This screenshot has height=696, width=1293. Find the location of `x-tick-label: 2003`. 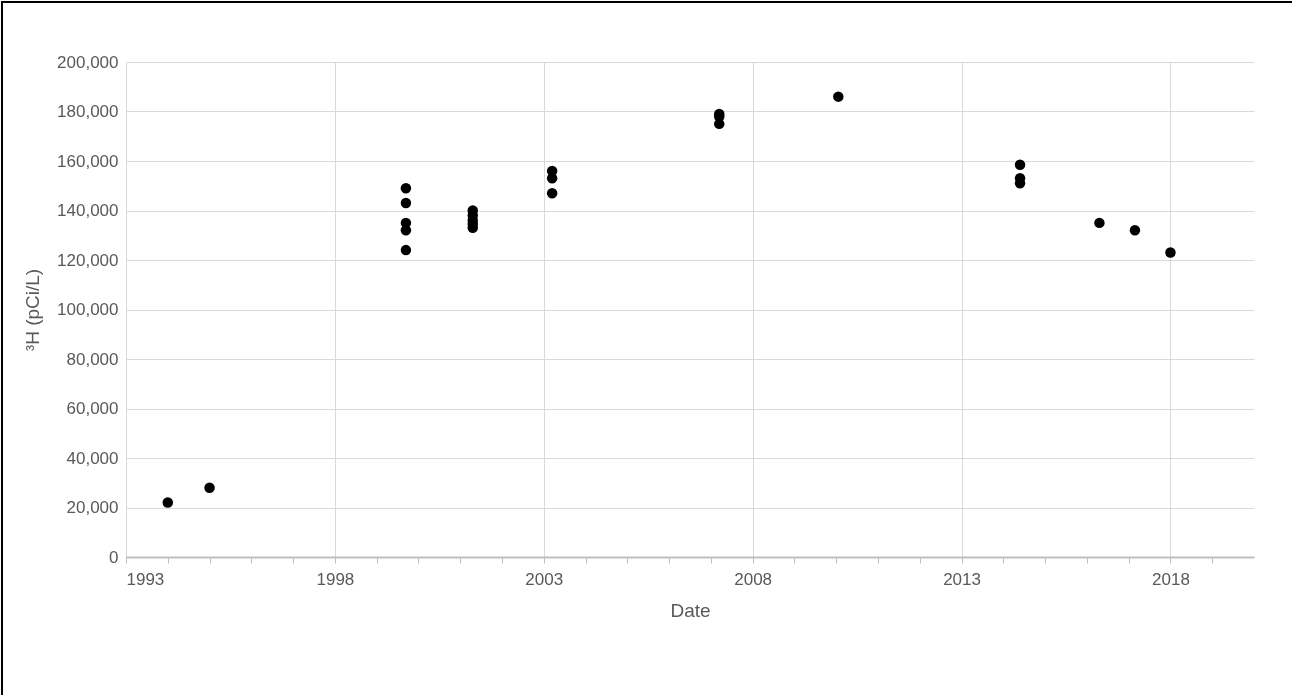

x-tick-label: 2003 is located at coordinates (544, 579).